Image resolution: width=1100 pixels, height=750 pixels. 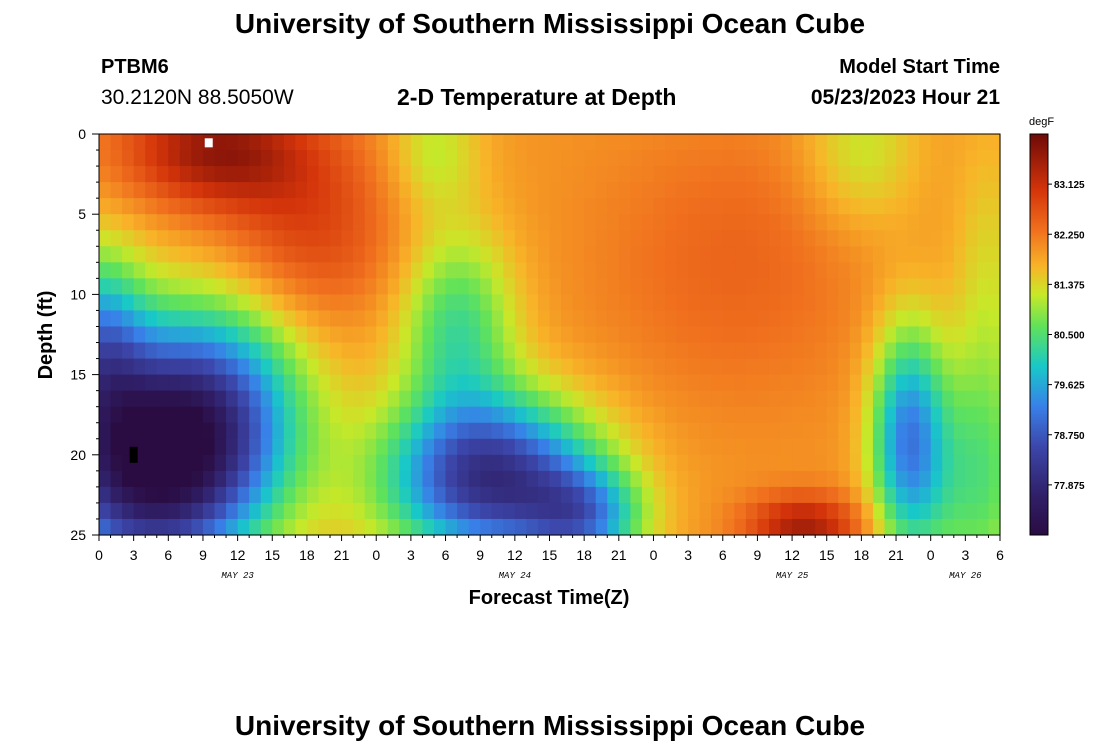 I want to click on x-tick-label: 21, so click(x=896, y=555).